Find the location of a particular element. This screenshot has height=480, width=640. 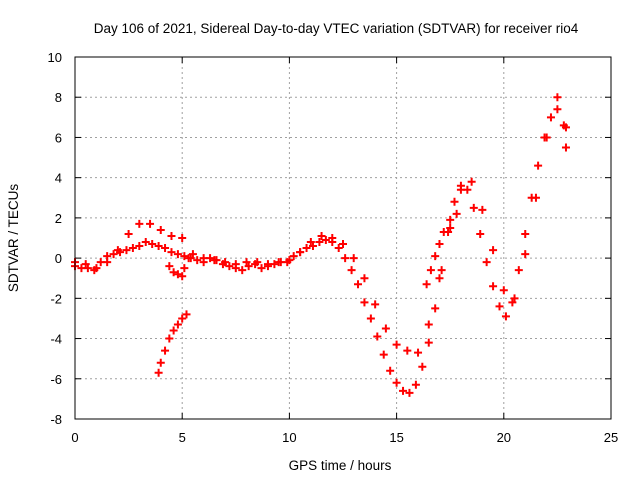

x-tick-label: 25 is located at coordinates (611, 437).